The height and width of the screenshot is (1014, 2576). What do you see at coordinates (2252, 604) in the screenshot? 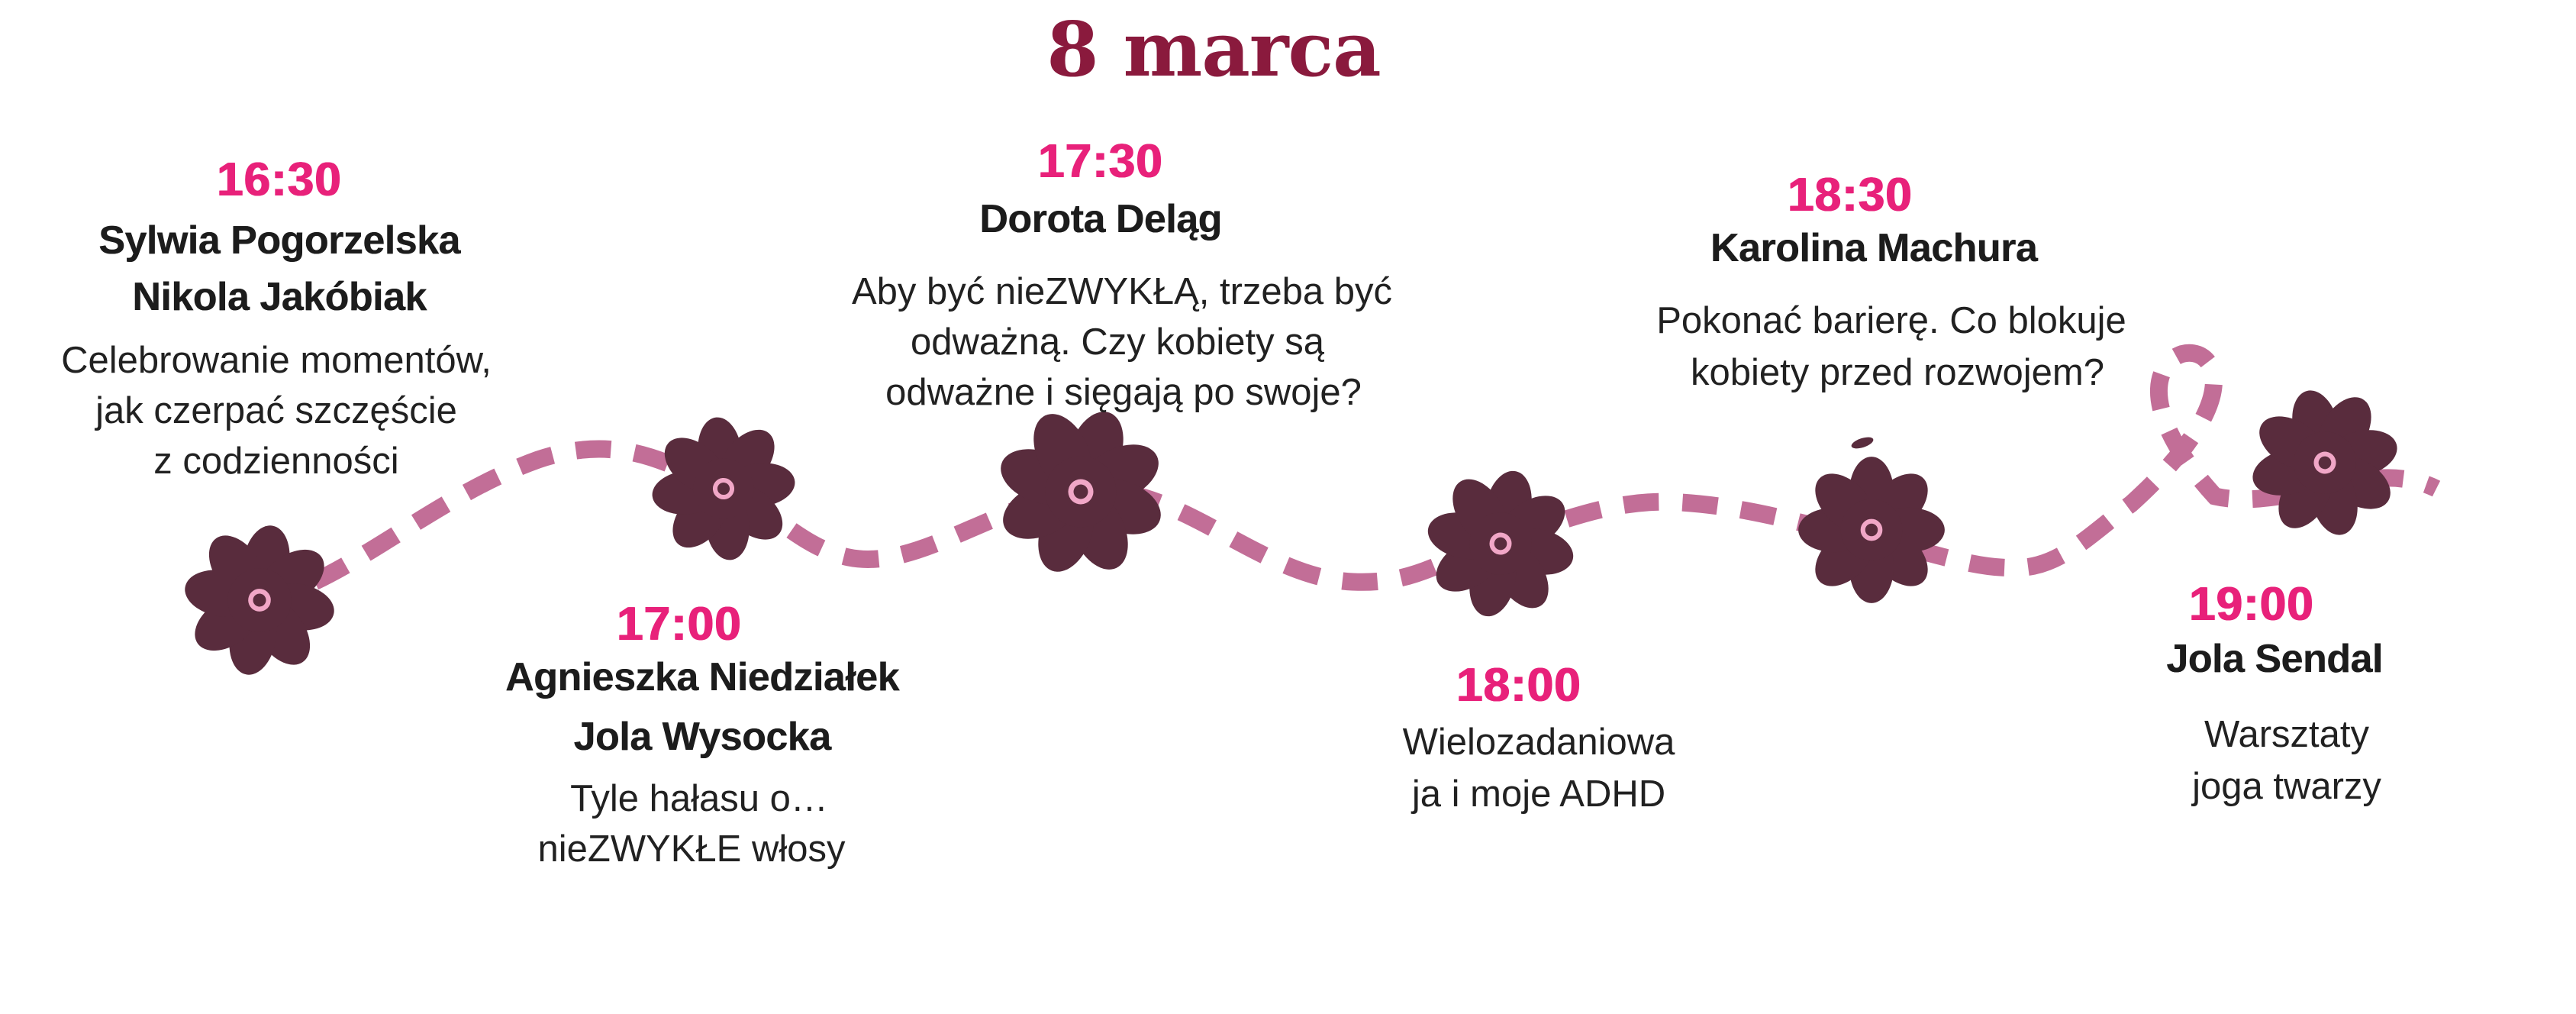
I see `event-time: 19:00` at bounding box center [2252, 604].